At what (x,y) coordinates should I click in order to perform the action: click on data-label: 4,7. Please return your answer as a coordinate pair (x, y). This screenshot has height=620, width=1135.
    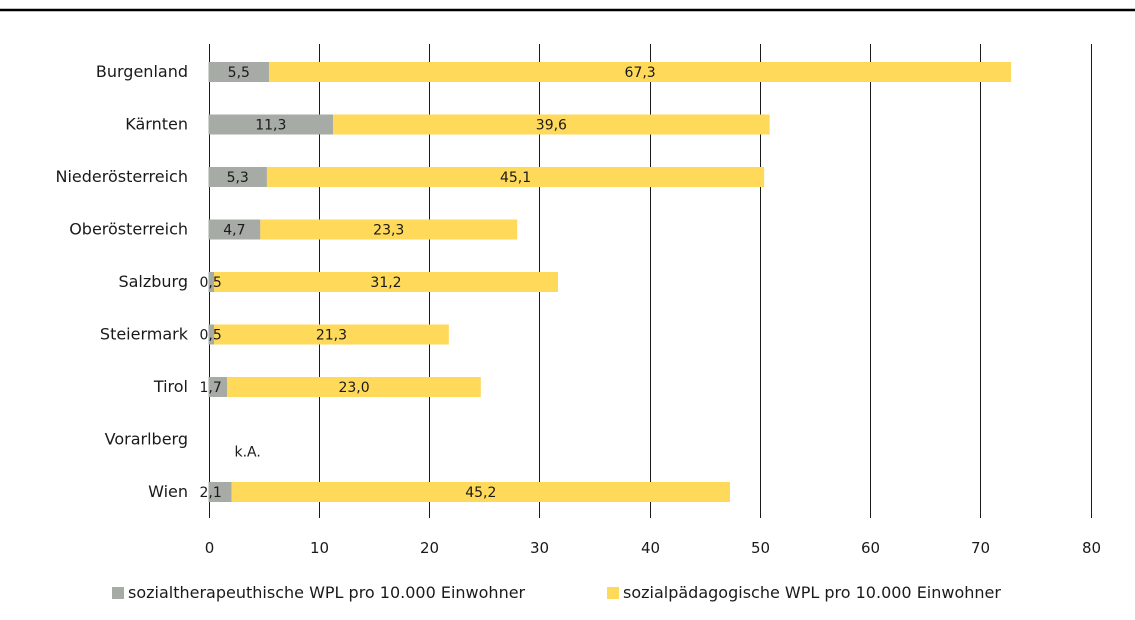
    Looking at the image, I should click on (234, 231).